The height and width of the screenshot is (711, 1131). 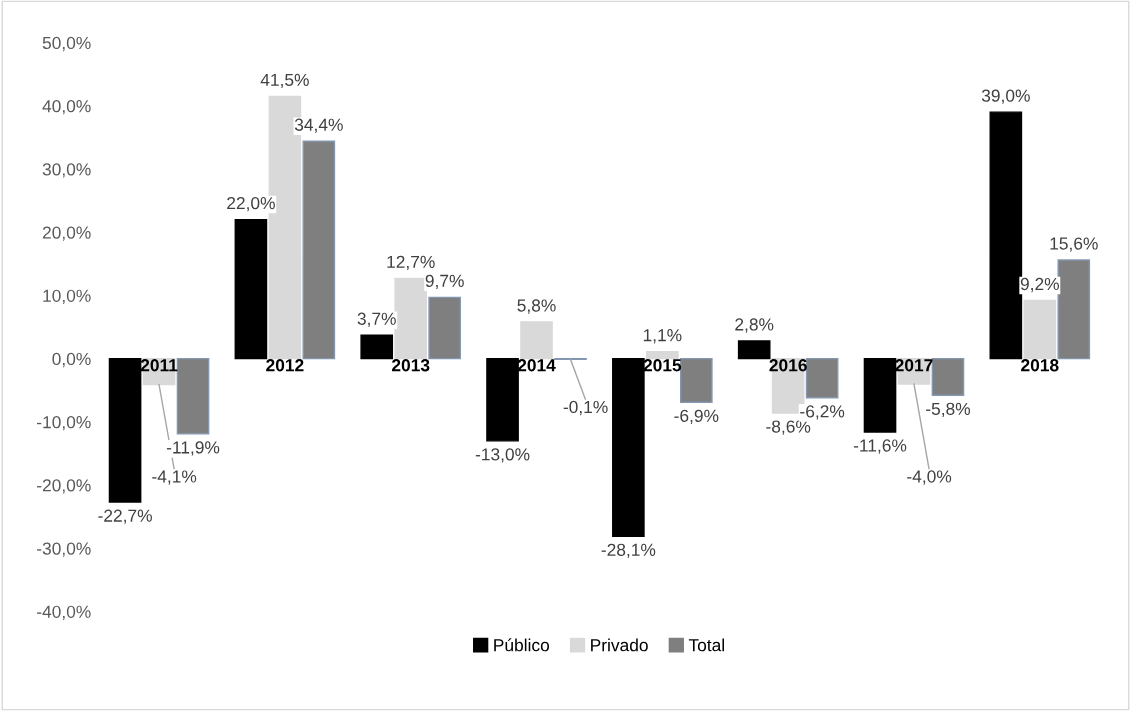 I want to click on x-tick-label: 2017, so click(x=914, y=365).